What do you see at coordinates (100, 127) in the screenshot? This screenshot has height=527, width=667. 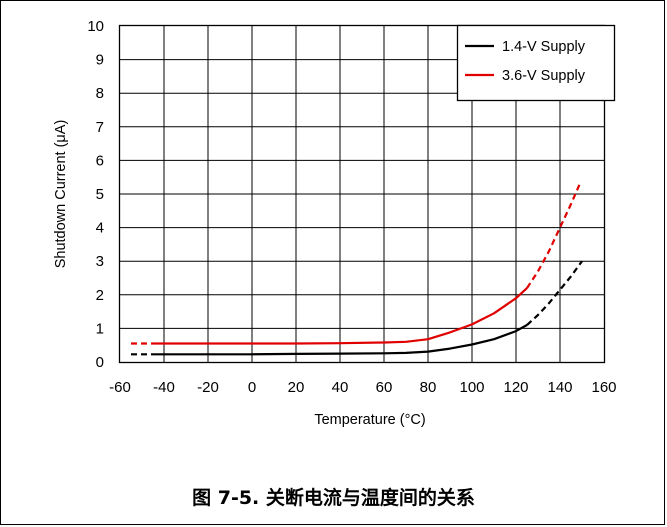 I see `y-tick-label: 7` at bounding box center [100, 127].